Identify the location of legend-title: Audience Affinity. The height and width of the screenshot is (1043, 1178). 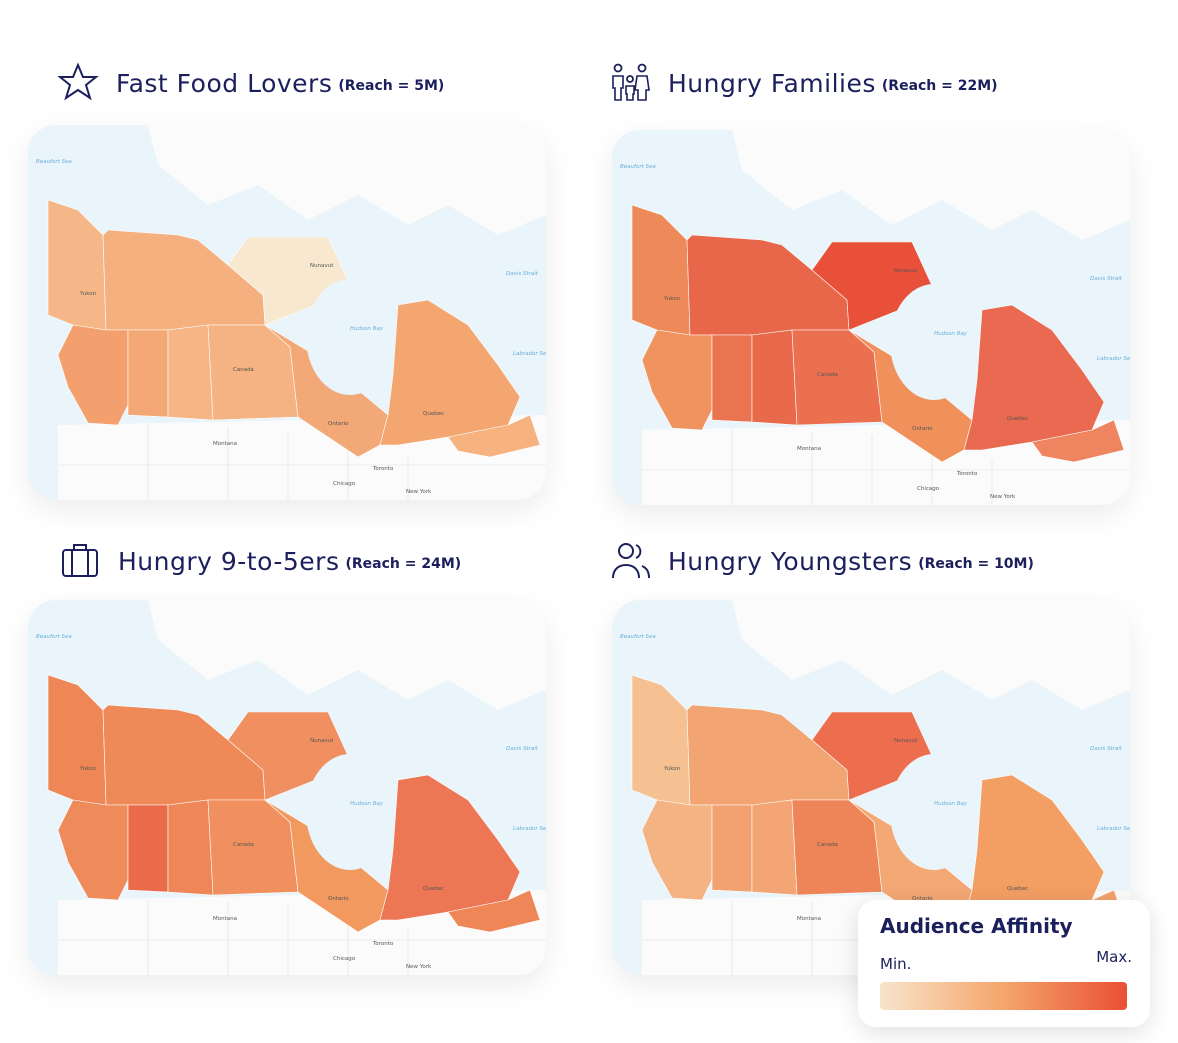
(976, 926).